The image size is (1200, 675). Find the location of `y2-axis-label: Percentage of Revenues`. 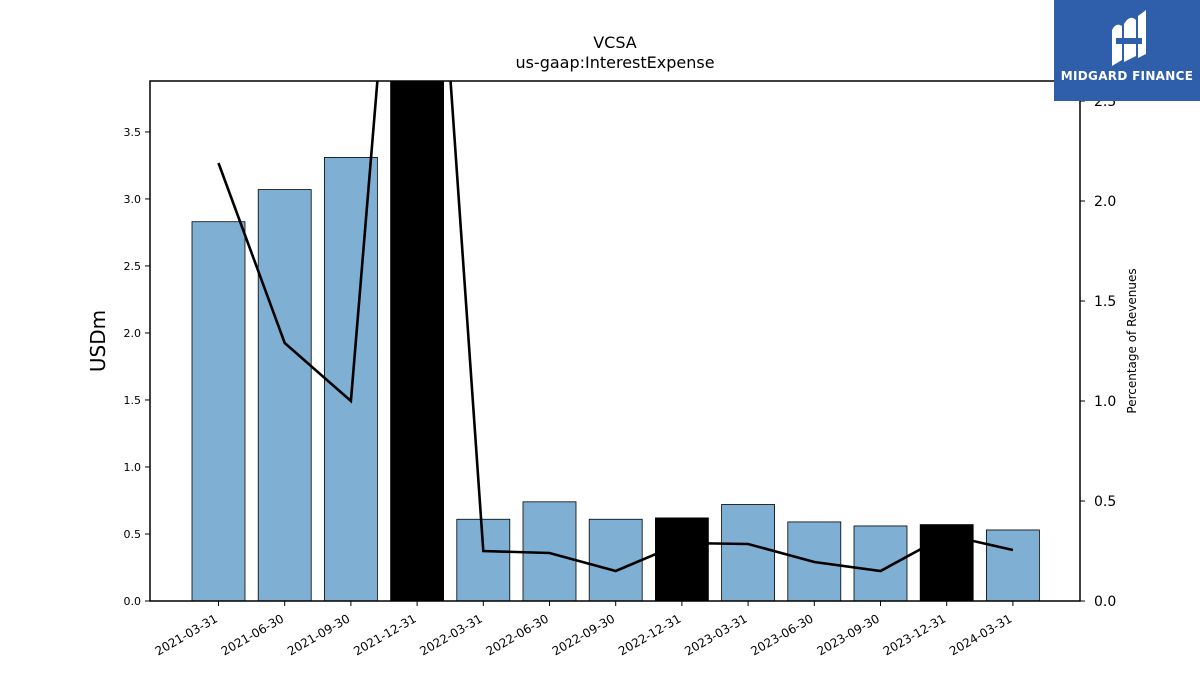

y2-axis-label: Percentage of Revenues is located at coordinates (1132, 340).